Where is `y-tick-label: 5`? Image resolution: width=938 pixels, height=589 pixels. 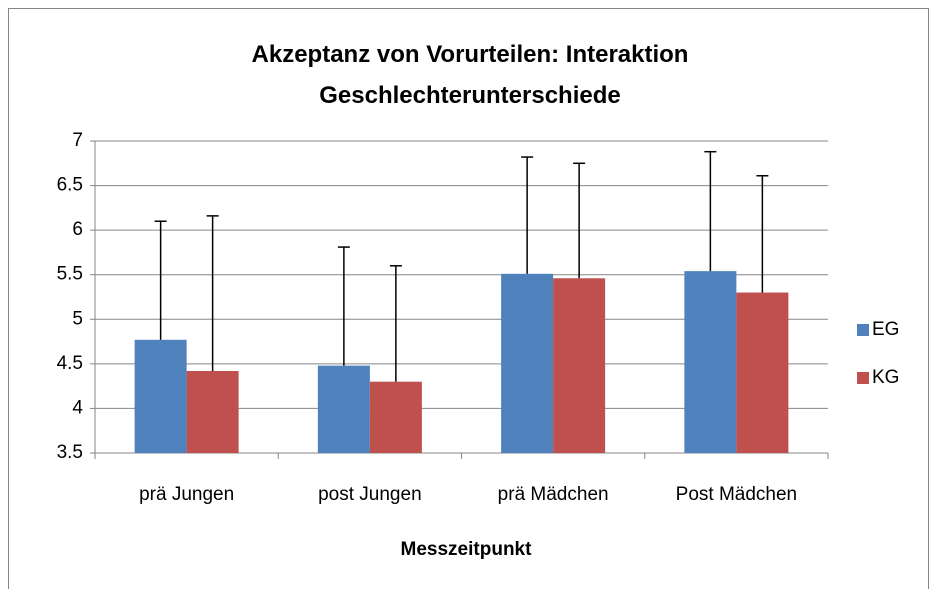 y-tick-label: 5 is located at coordinates (77, 318).